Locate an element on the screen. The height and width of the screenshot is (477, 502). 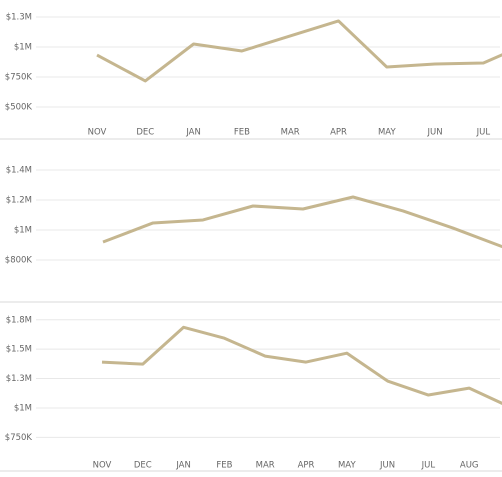
x-tick-label: AUG is located at coordinates (469, 466).